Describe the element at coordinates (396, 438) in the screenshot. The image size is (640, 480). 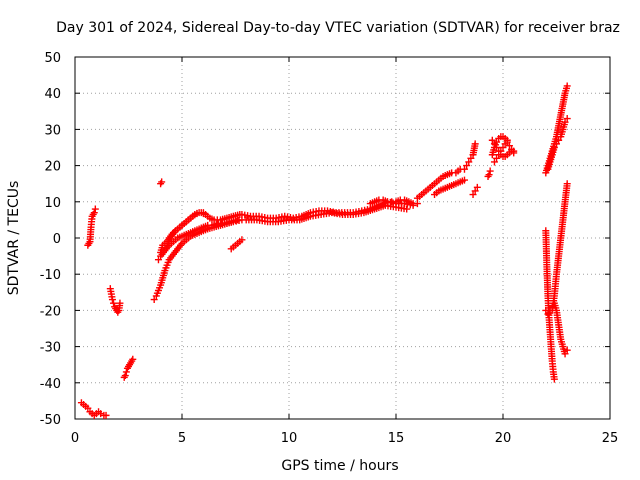
I see `x-tick-label: 15` at that location.